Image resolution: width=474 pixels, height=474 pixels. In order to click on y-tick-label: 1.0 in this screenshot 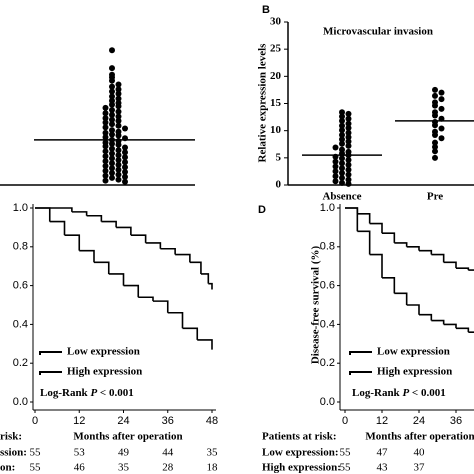, I will do `click(327, 208)`.